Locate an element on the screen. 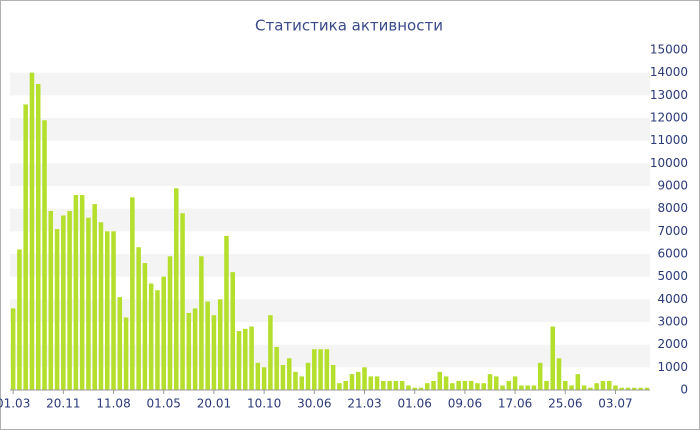 This screenshot has width=700, height=430. y-tick-label: 8000 is located at coordinates (672, 208).